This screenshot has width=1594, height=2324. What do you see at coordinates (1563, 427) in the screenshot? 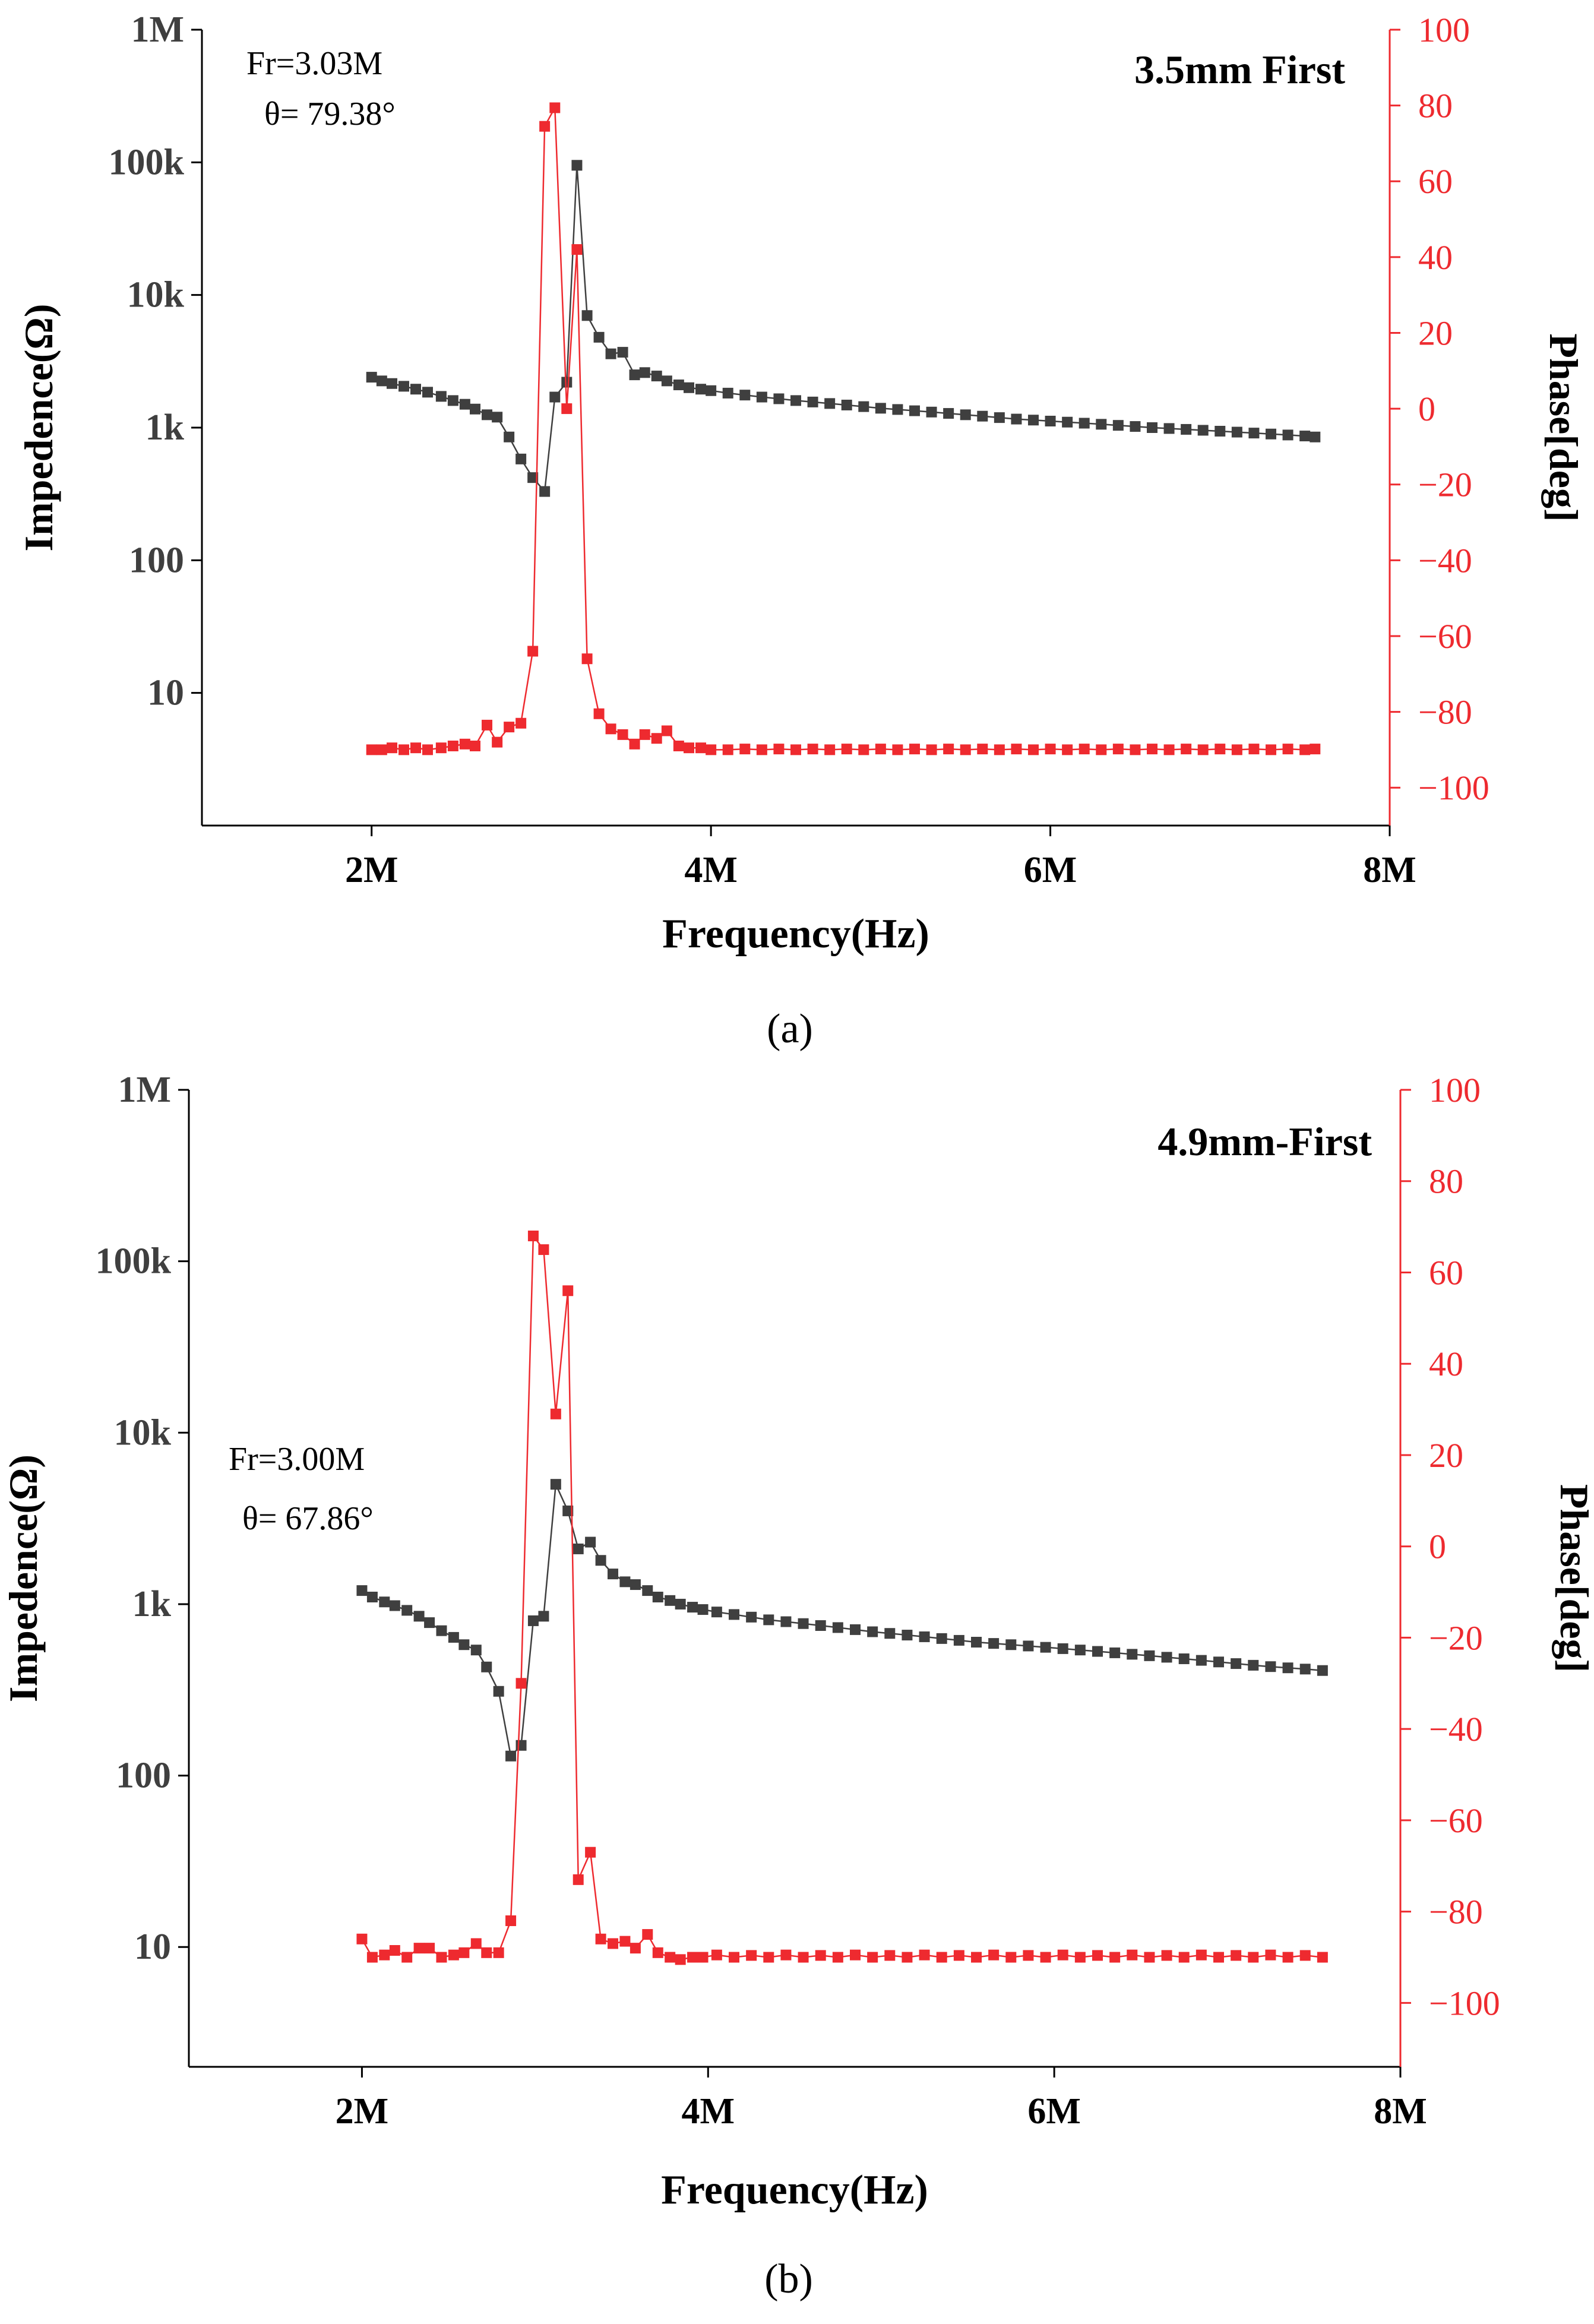
I see `y-right-axis-label: Phase[deg]` at bounding box center [1563, 427].